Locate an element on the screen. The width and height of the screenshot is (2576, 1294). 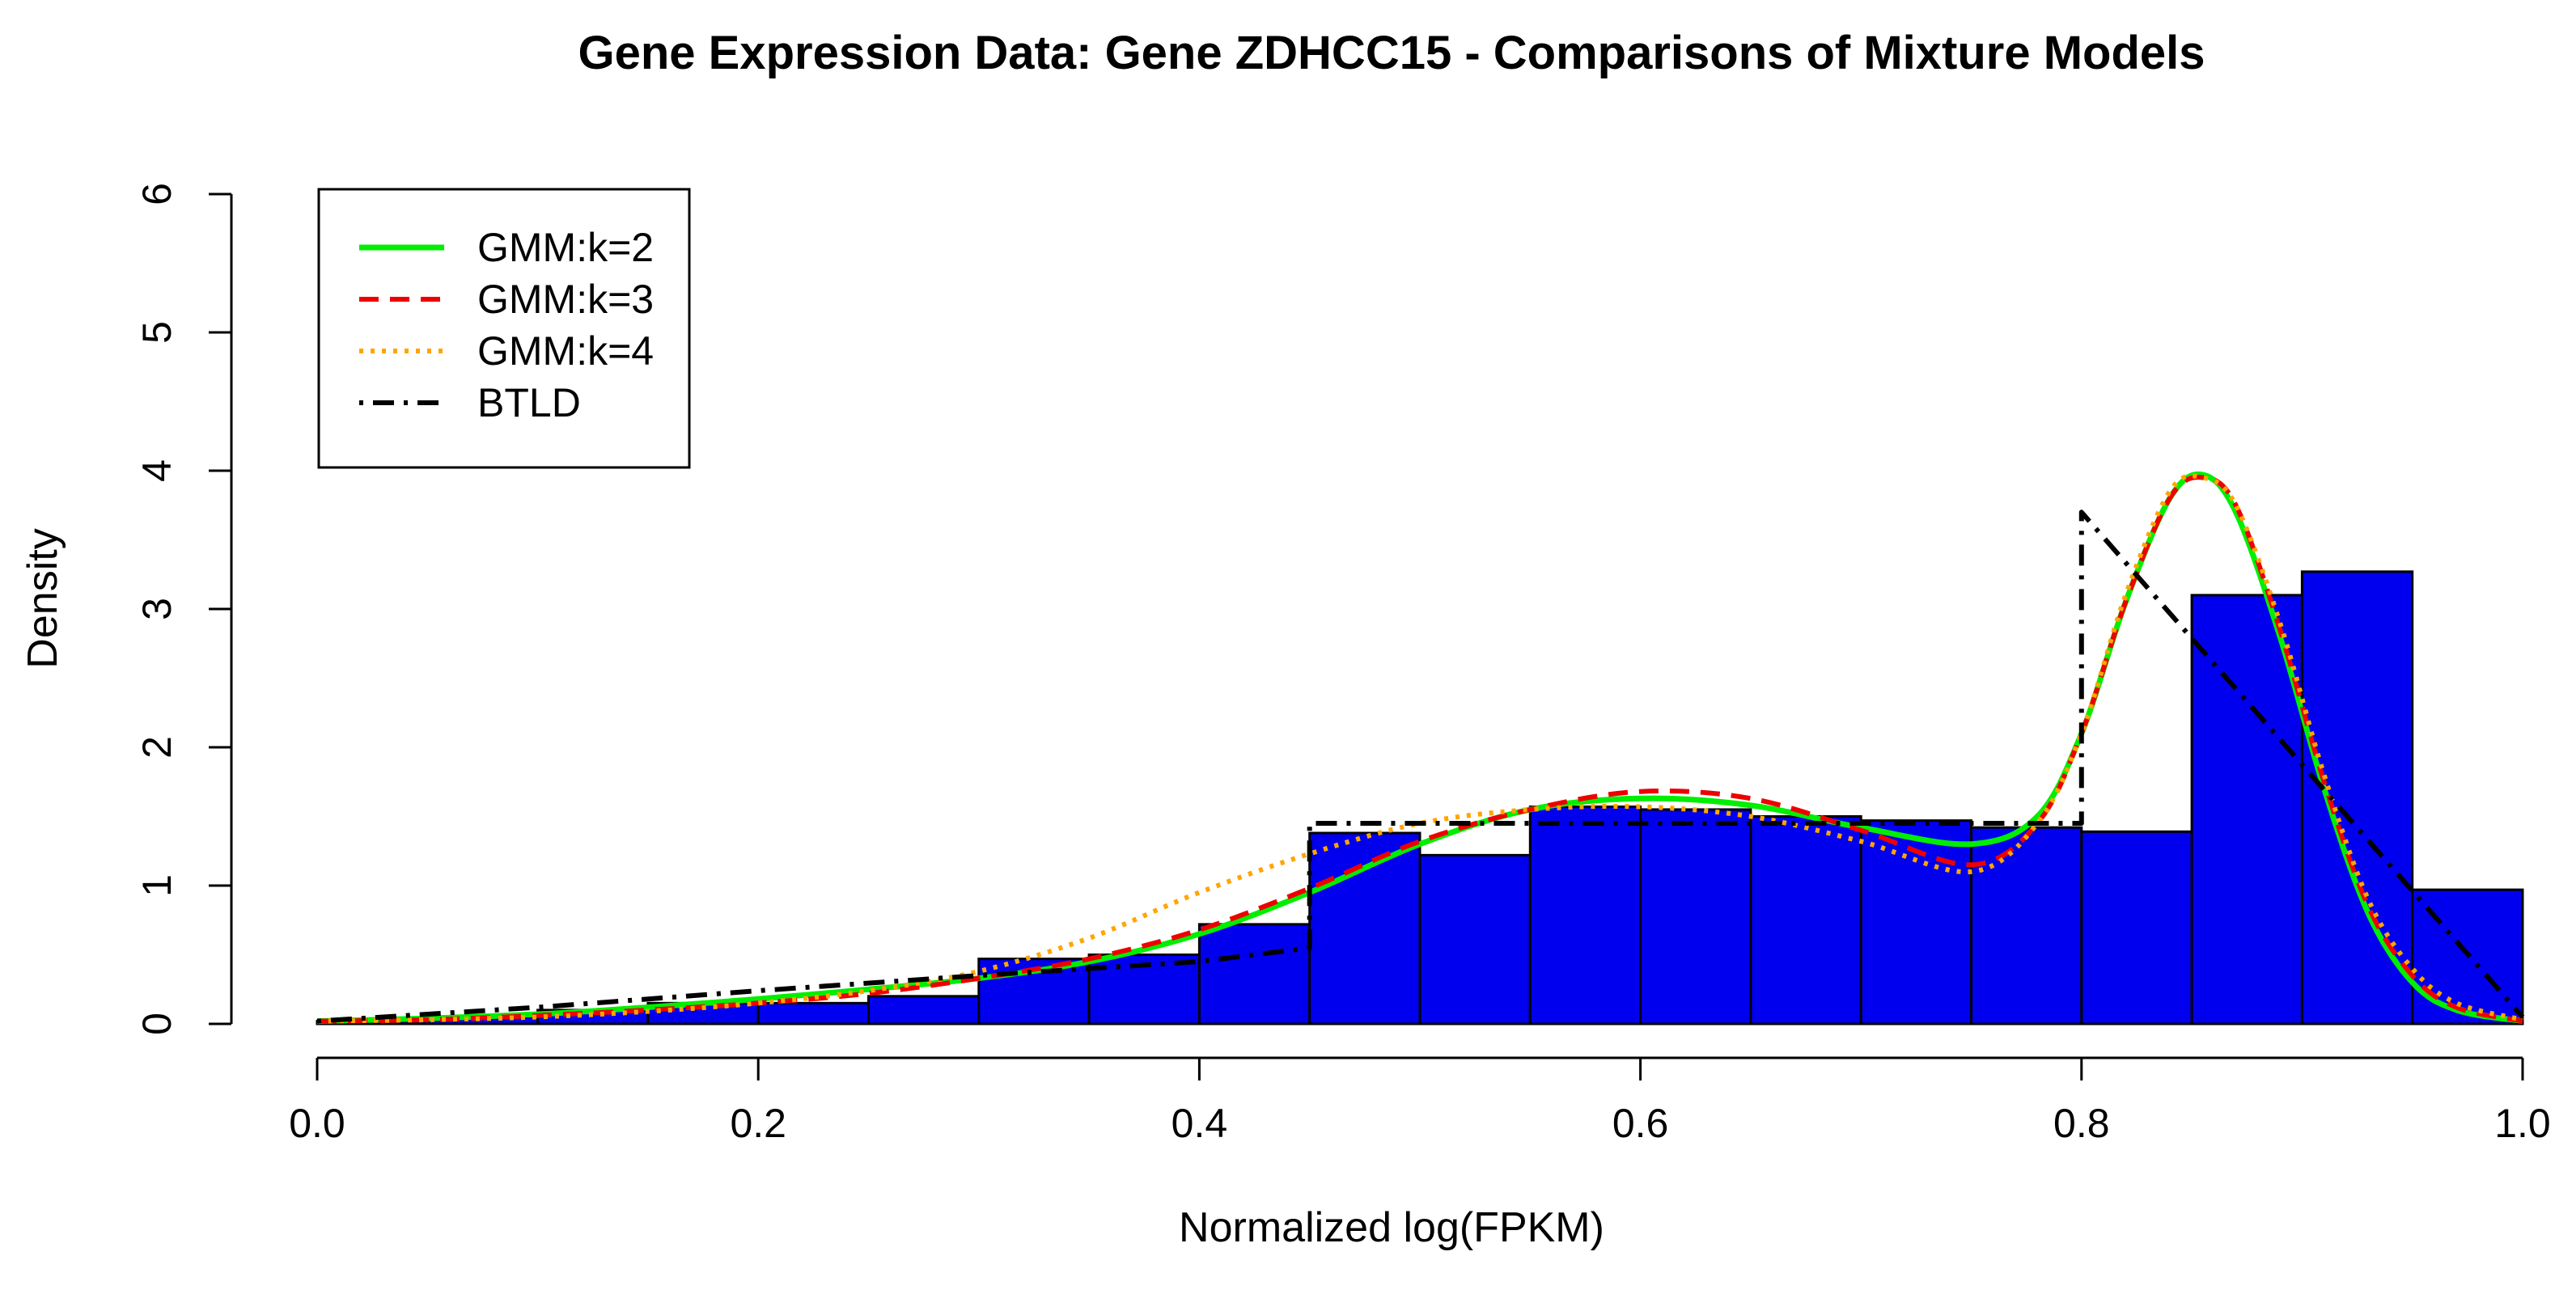
y-tick-label: 5 is located at coordinates (157, 332).